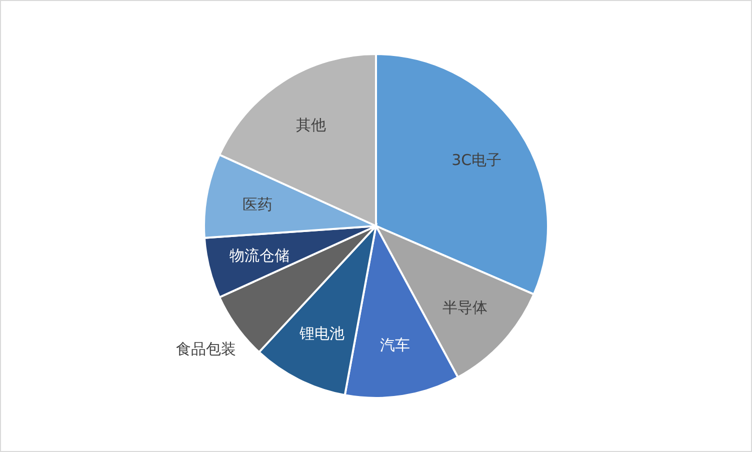  Describe the element at coordinates (477, 159) in the screenshot. I see `slice-label: 3C电子` at that location.